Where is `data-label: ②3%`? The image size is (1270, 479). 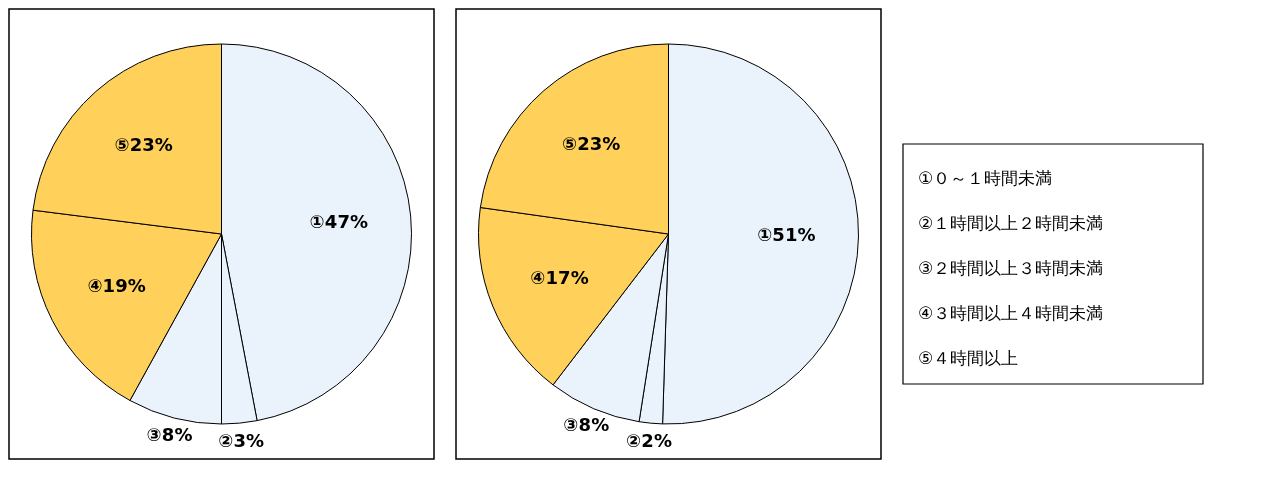
data-label: ②3% is located at coordinates (241, 441).